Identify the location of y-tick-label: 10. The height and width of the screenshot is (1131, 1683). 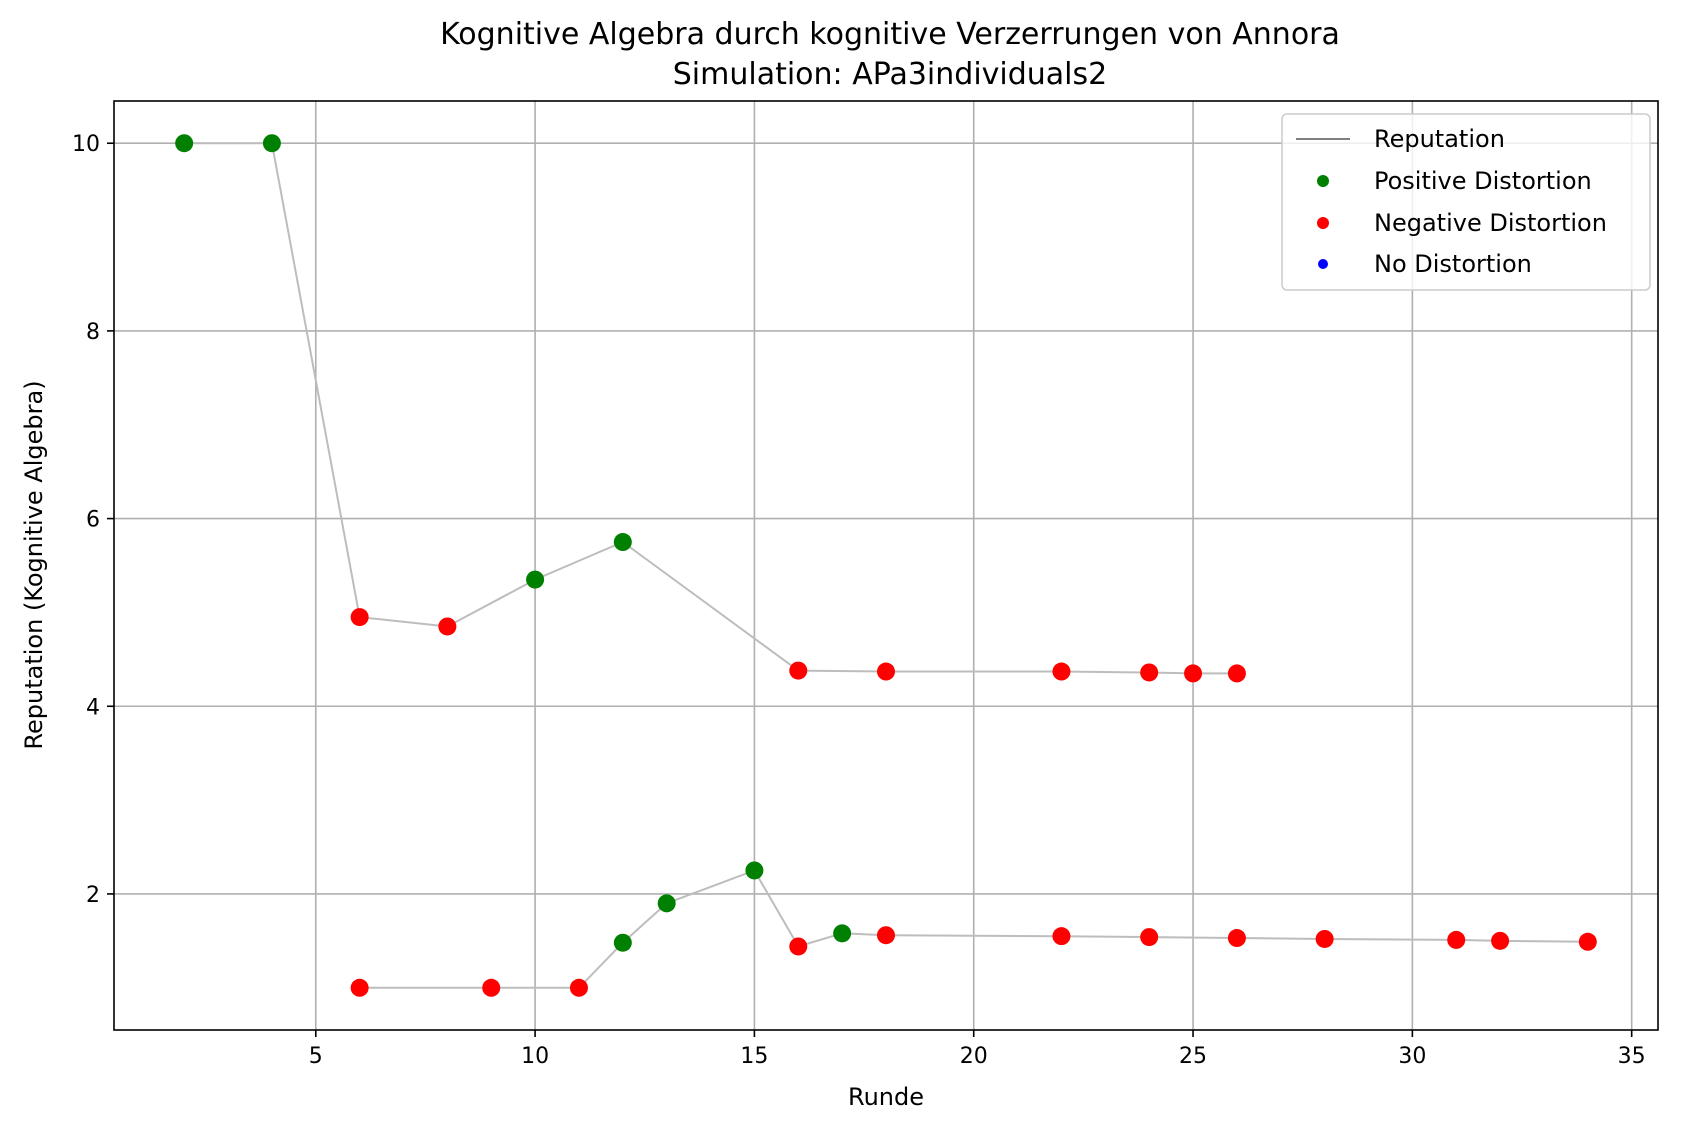
(86, 144).